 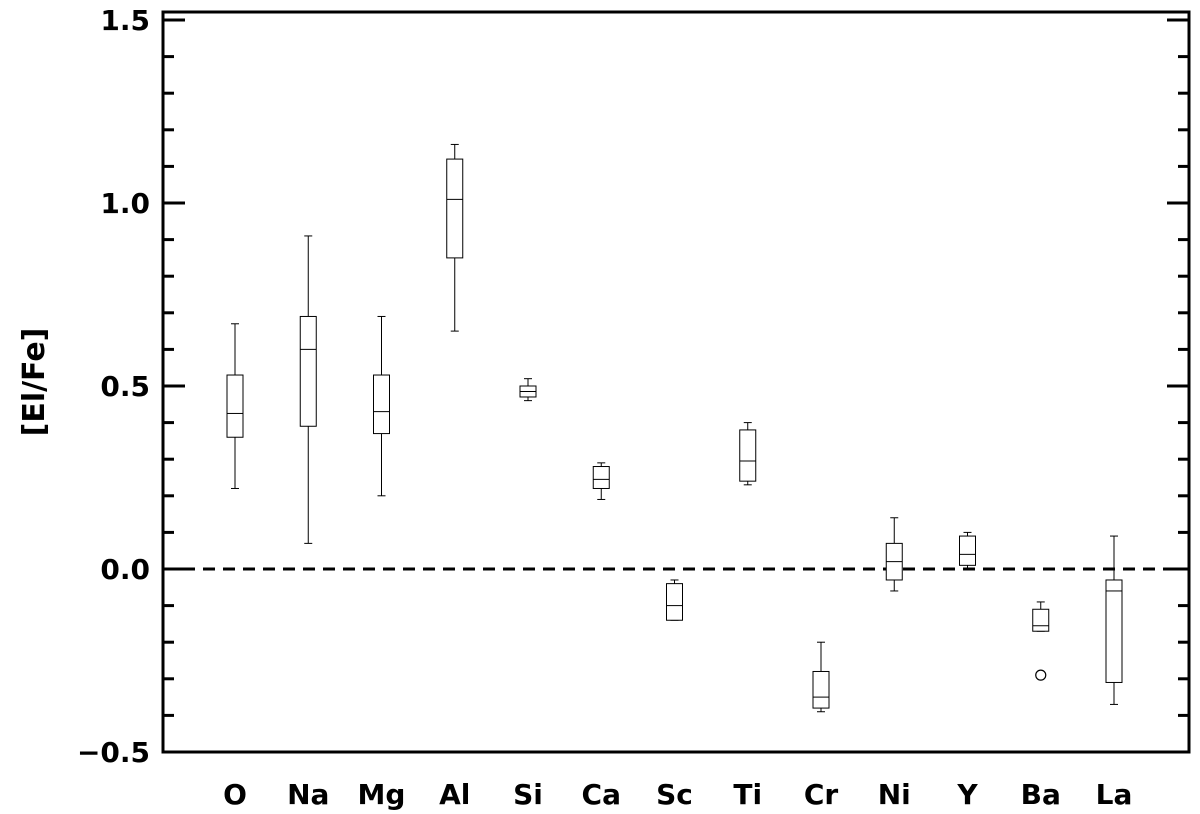 I want to click on box-ca, so click(x=601, y=481).